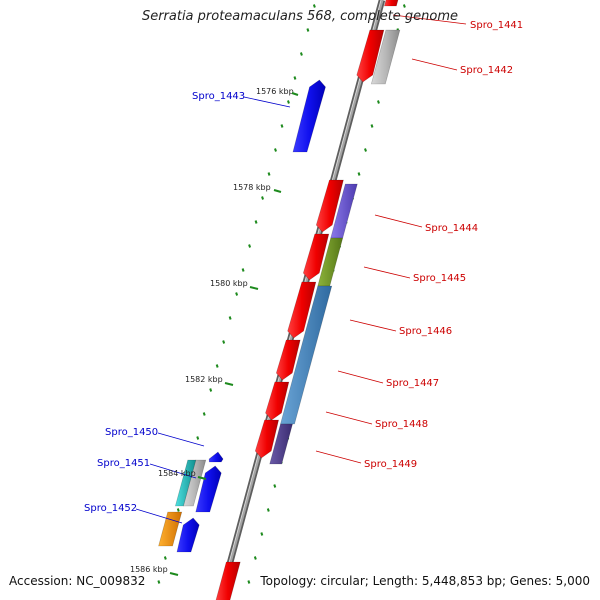 The width and height of the screenshot is (600, 600). What do you see at coordinates (275, 91) in the screenshot?
I see `kbp-label-1576: 1576 kbp` at bounding box center [275, 91].